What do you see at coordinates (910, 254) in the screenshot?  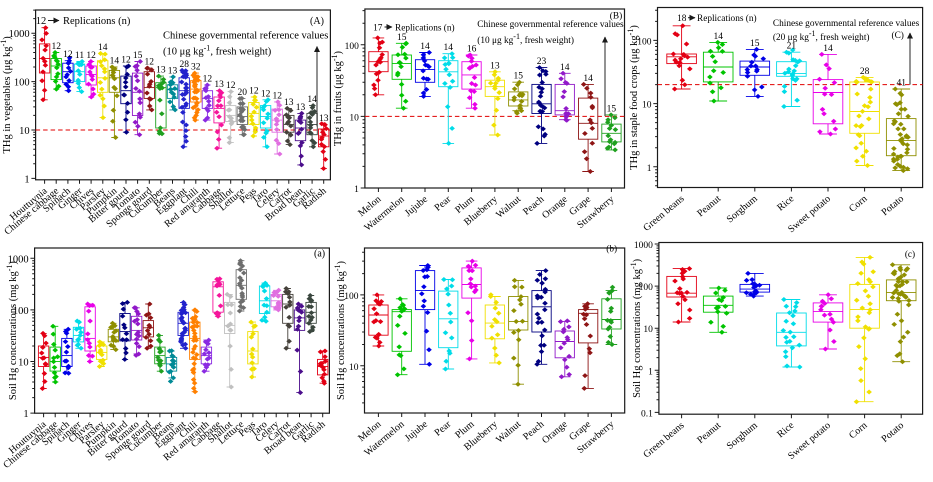 I see `svg-text: (c)` at bounding box center [910, 254].